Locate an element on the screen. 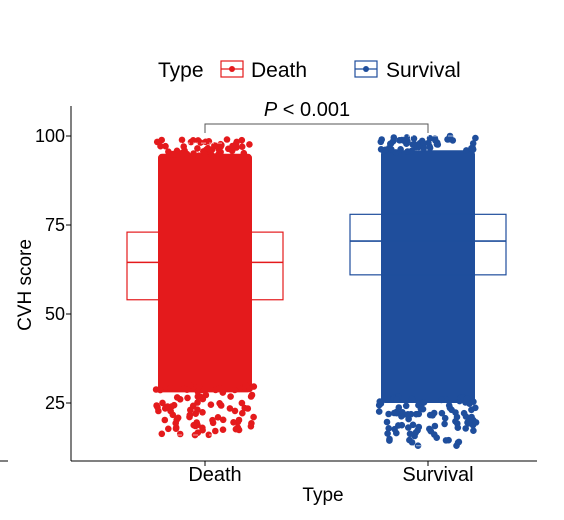  y-tick-label: 75 is located at coordinates (55, 225).